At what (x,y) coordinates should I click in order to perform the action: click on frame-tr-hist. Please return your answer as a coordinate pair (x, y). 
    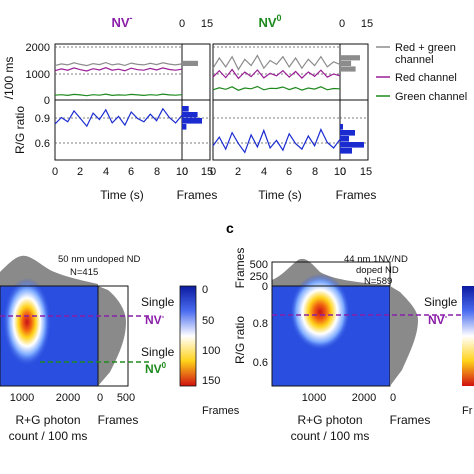
    Looking at the image, I should click on (354, 72).